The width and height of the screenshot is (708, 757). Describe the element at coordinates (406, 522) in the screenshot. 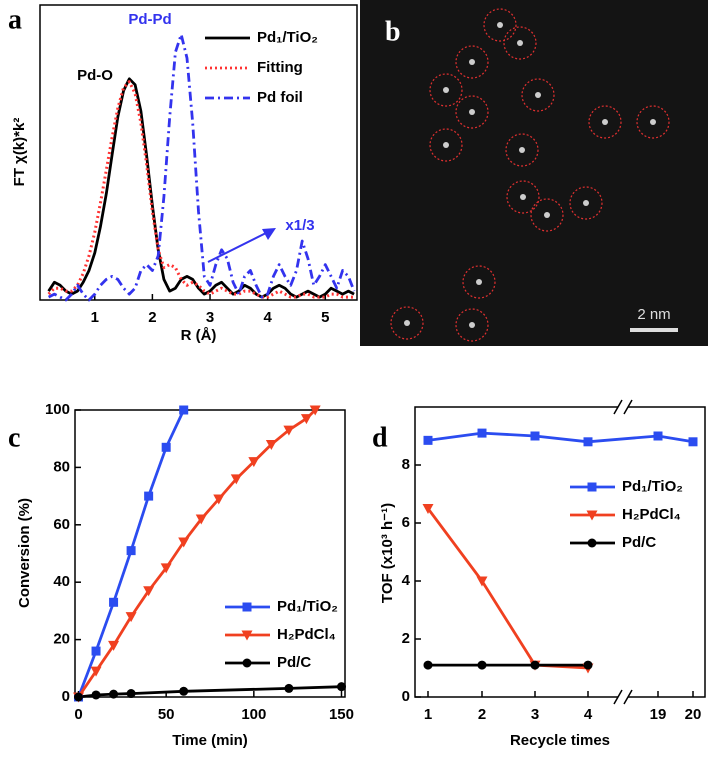

I see `y-tick-label: 6` at that location.